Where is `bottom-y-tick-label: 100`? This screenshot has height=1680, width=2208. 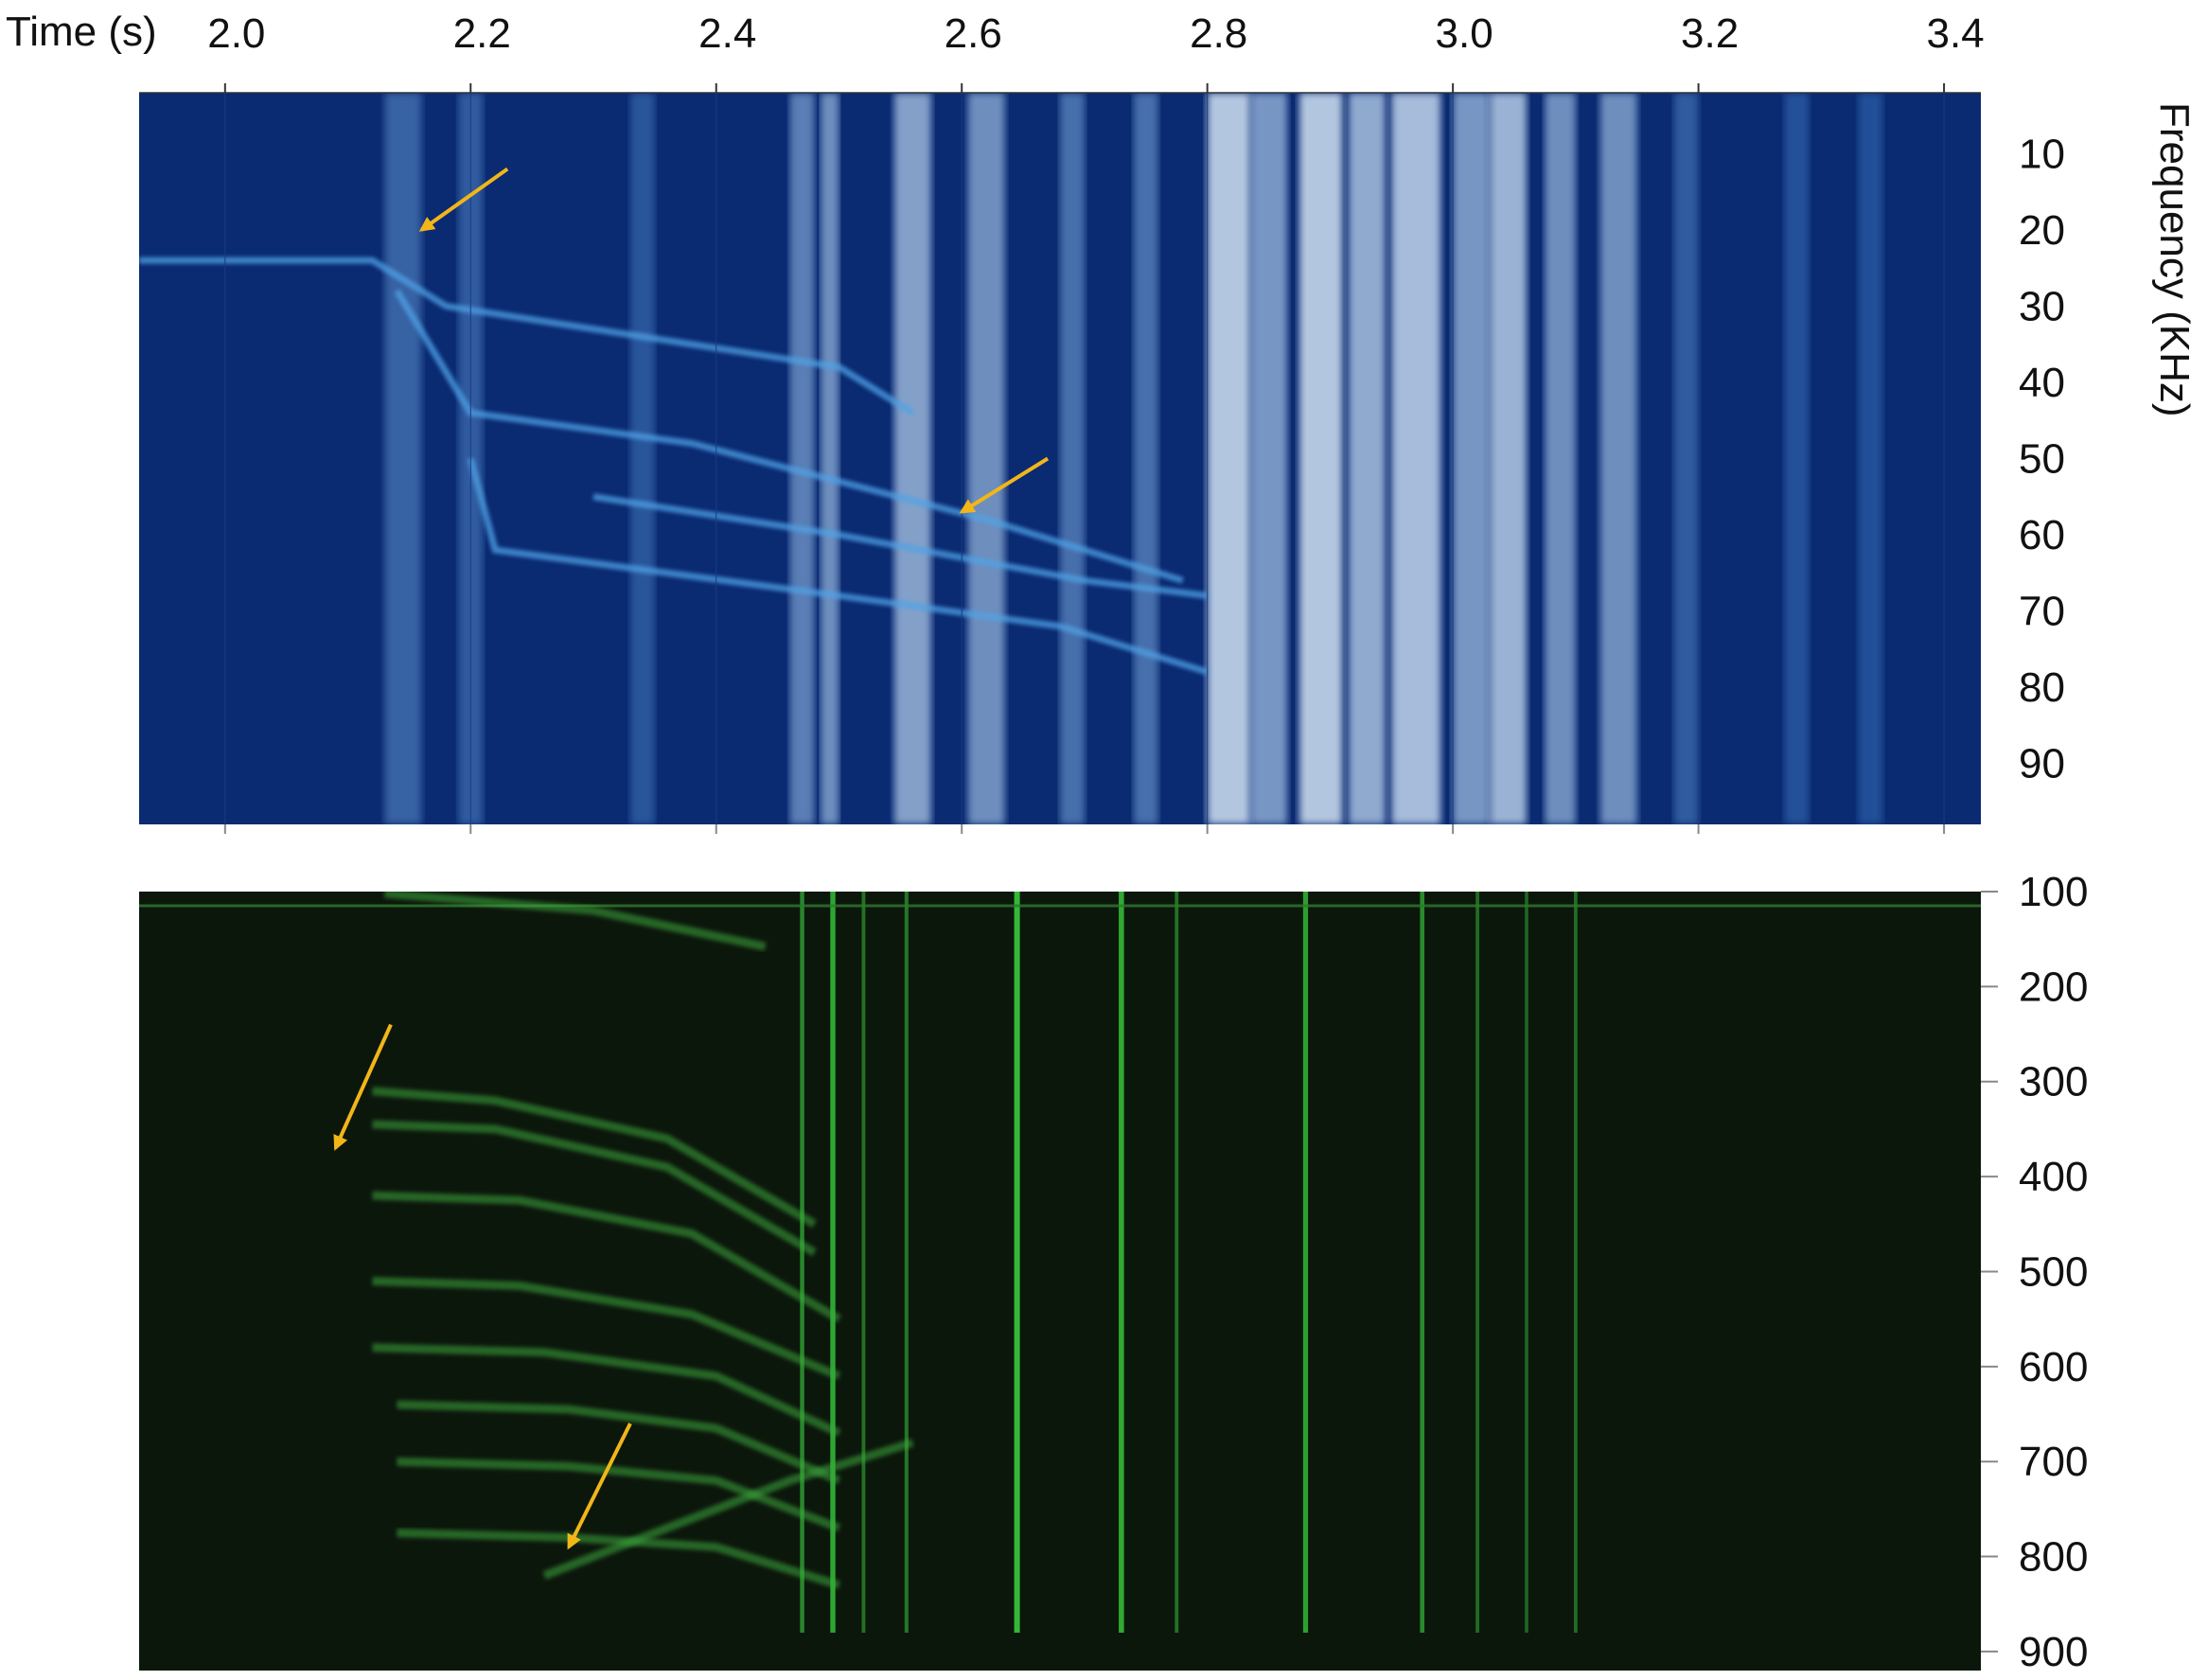 bottom-y-tick-label: 100 is located at coordinates (2053, 892).